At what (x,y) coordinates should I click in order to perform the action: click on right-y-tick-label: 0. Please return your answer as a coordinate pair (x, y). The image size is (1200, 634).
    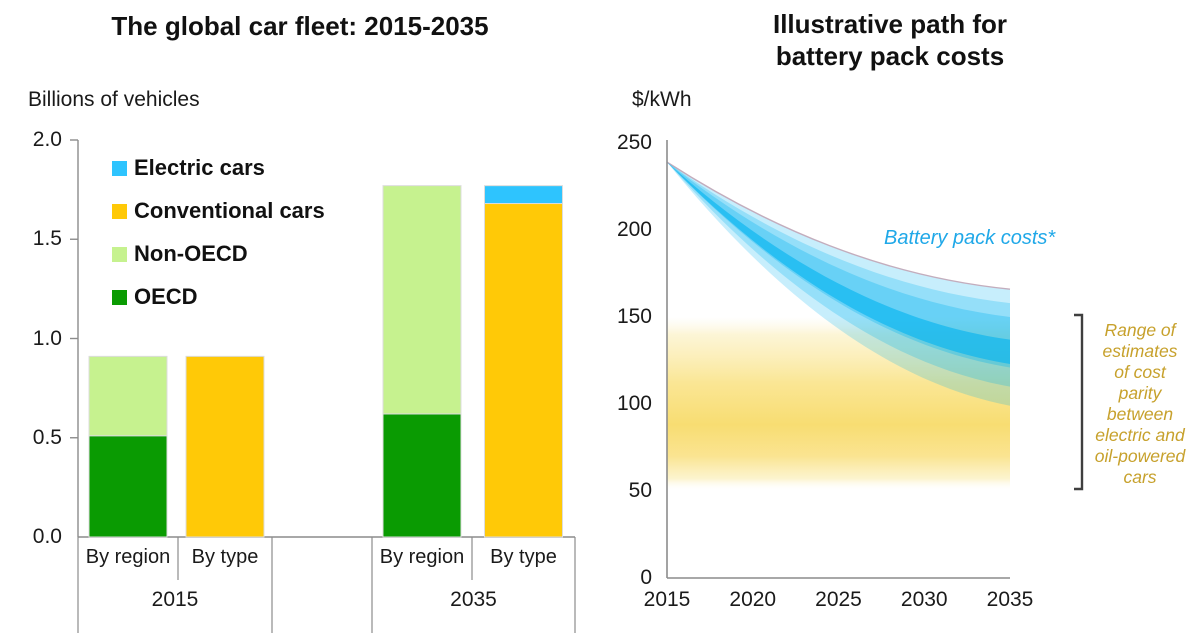
    Looking at the image, I should click on (646, 577).